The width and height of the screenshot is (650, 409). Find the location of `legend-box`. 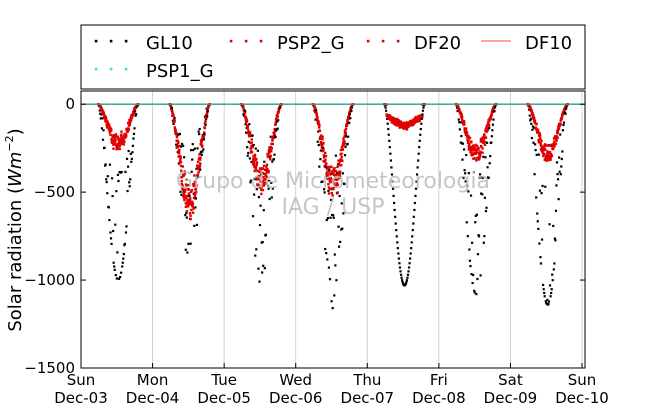

legend-box is located at coordinates (333, 57).